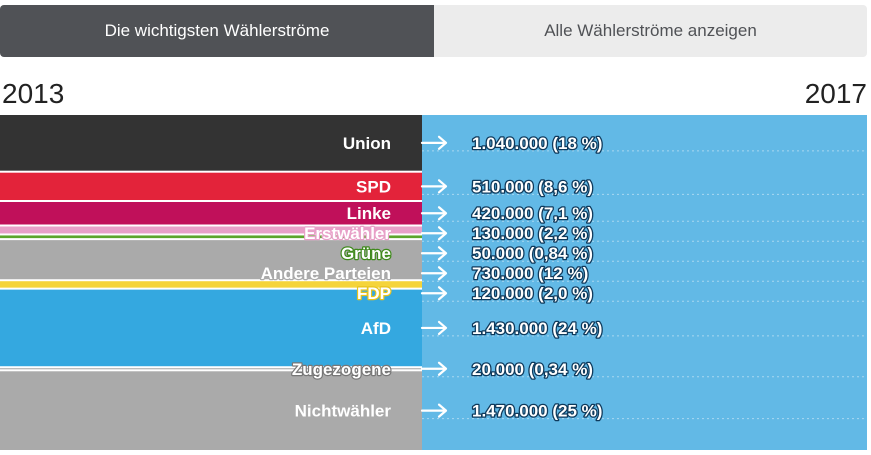 The height and width of the screenshot is (455, 871). Describe the element at coordinates (835, 93) in the screenshot. I see `target-year-label: 2017` at that location.